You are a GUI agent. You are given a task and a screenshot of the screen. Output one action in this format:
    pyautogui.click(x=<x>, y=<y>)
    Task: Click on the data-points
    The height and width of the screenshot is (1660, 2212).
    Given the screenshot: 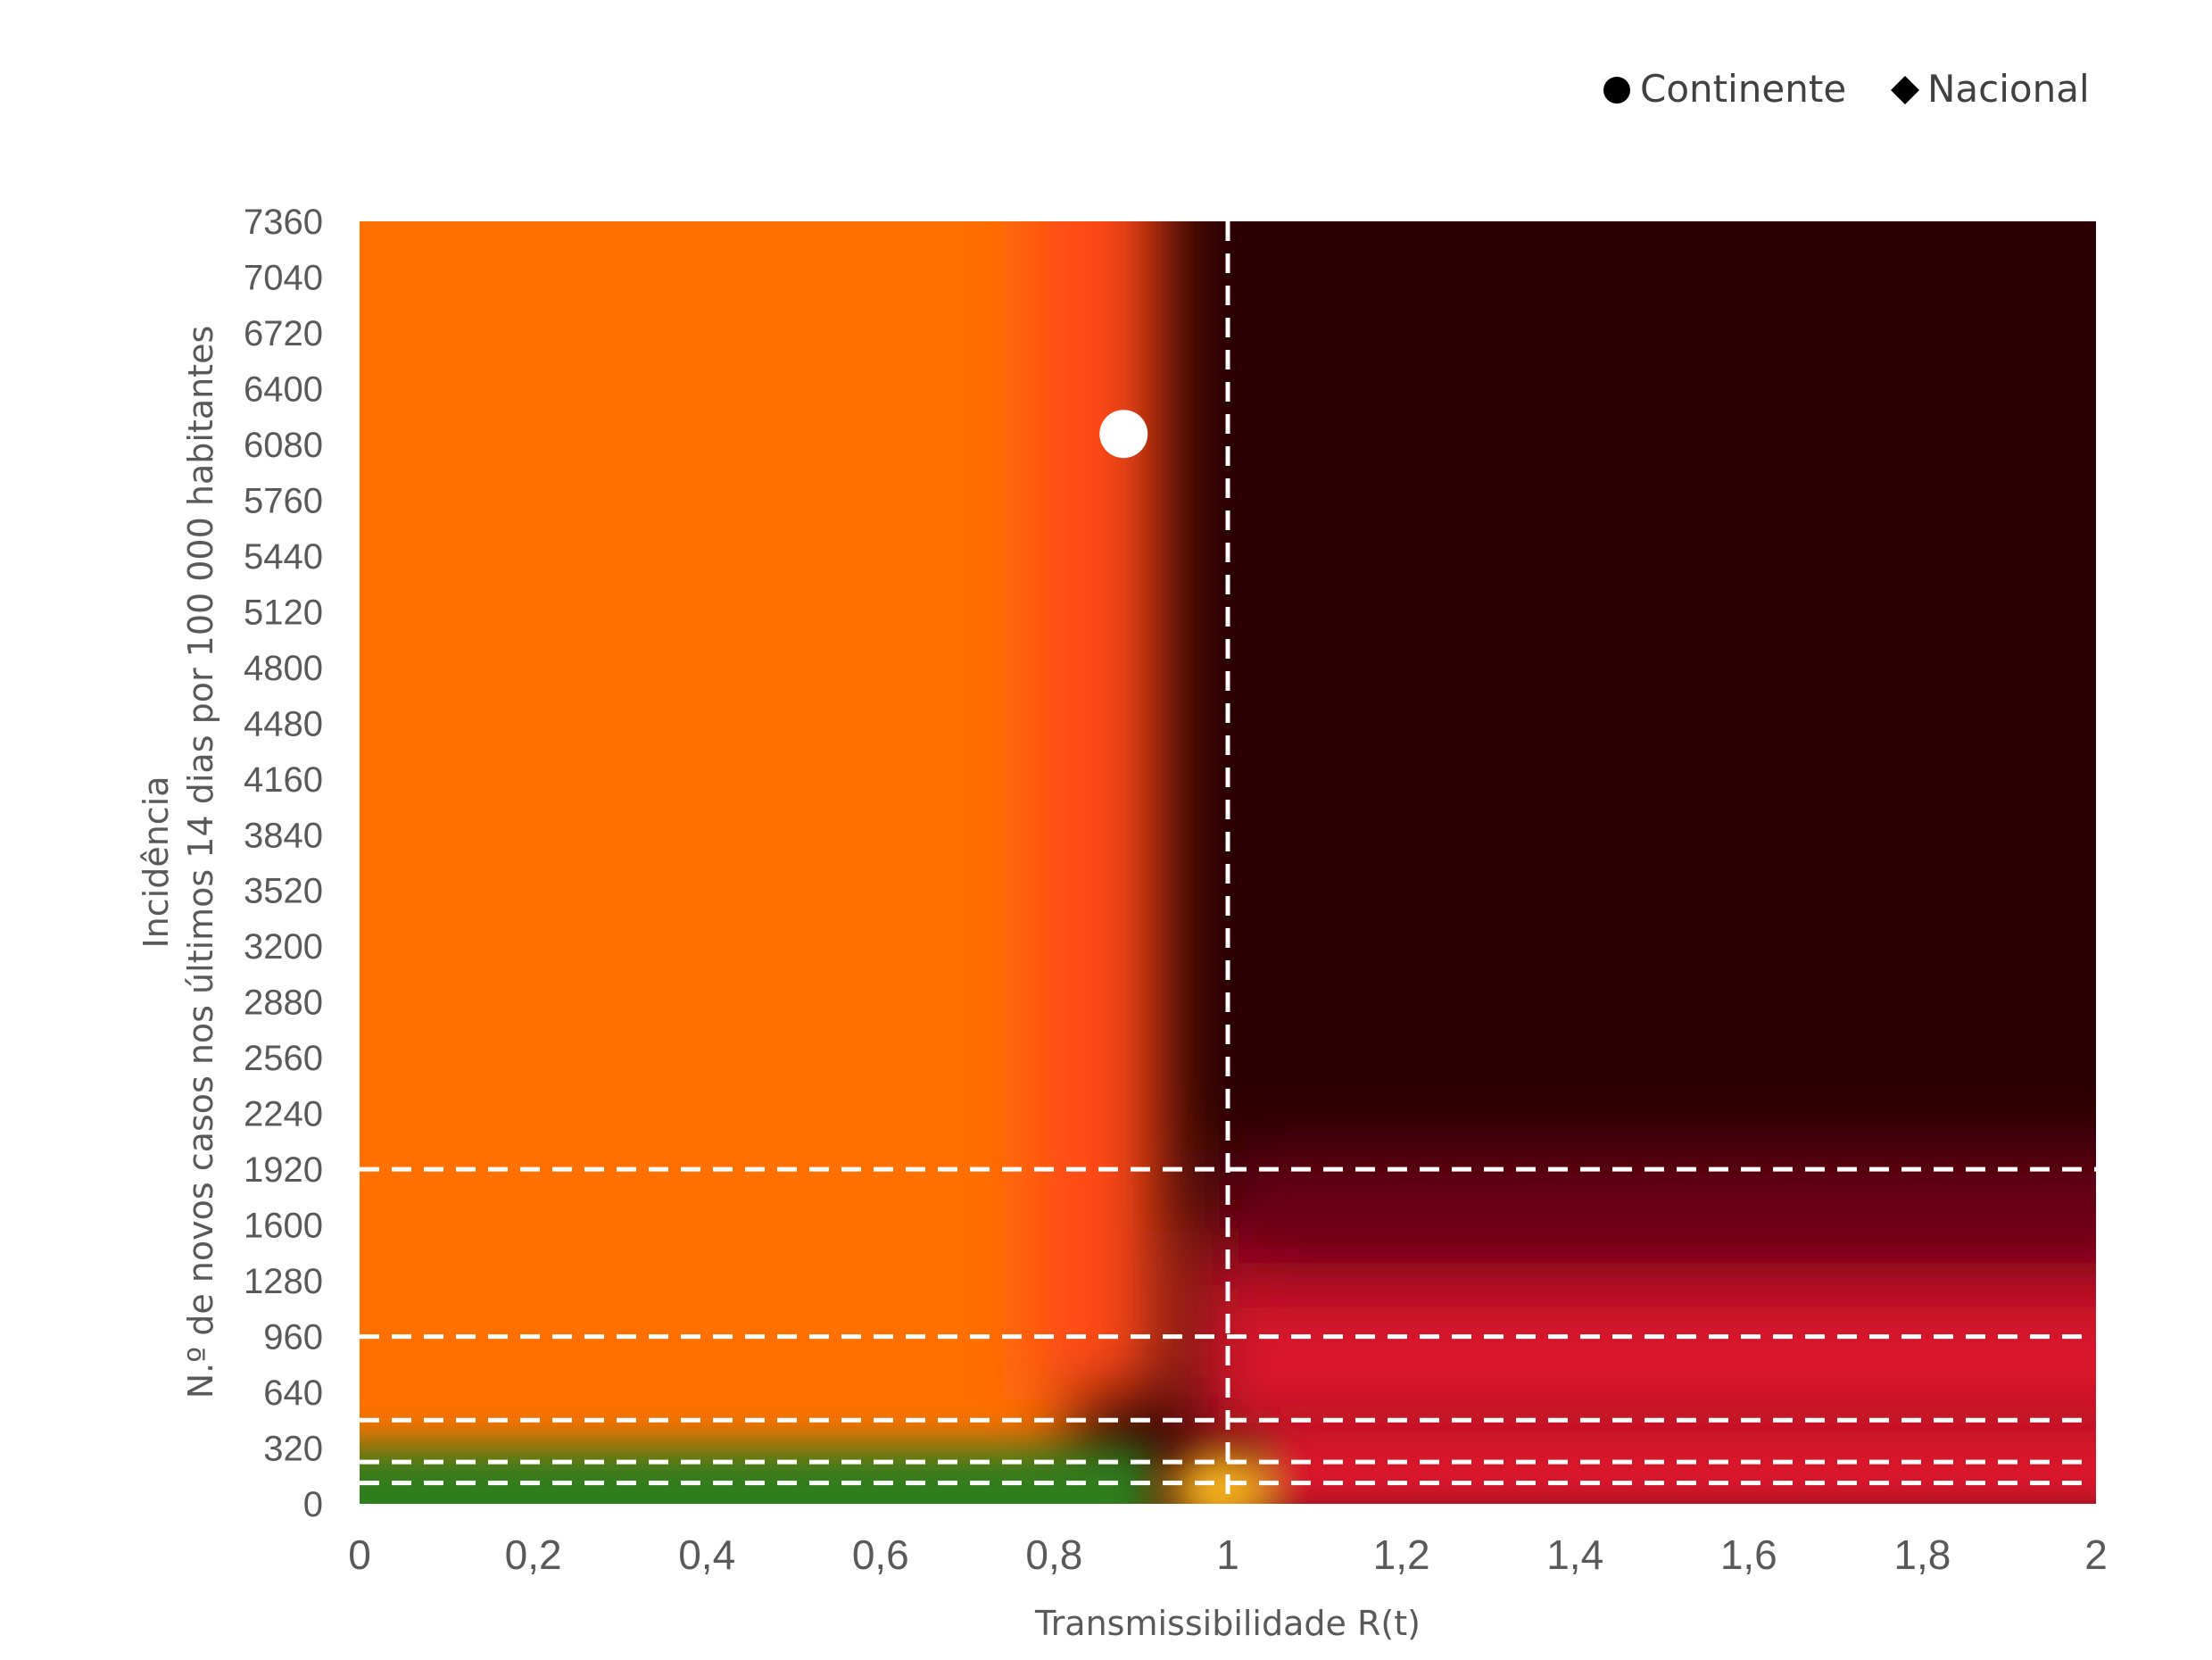 What is the action you would take?
    pyautogui.click(x=1123, y=434)
    